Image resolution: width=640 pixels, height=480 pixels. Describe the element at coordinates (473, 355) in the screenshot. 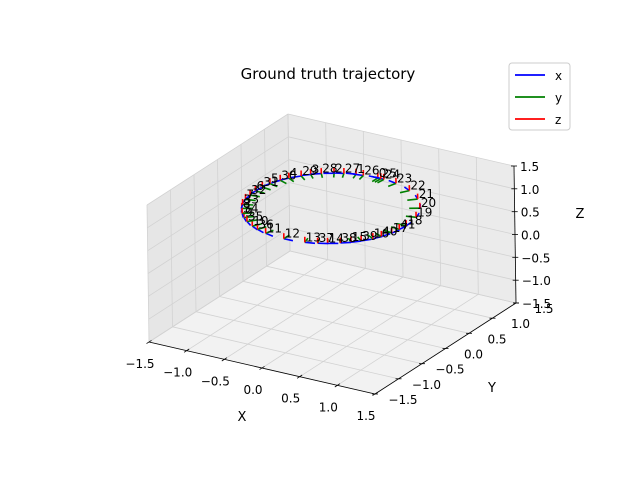

I see `y-tick-label: 0.0` at that location.